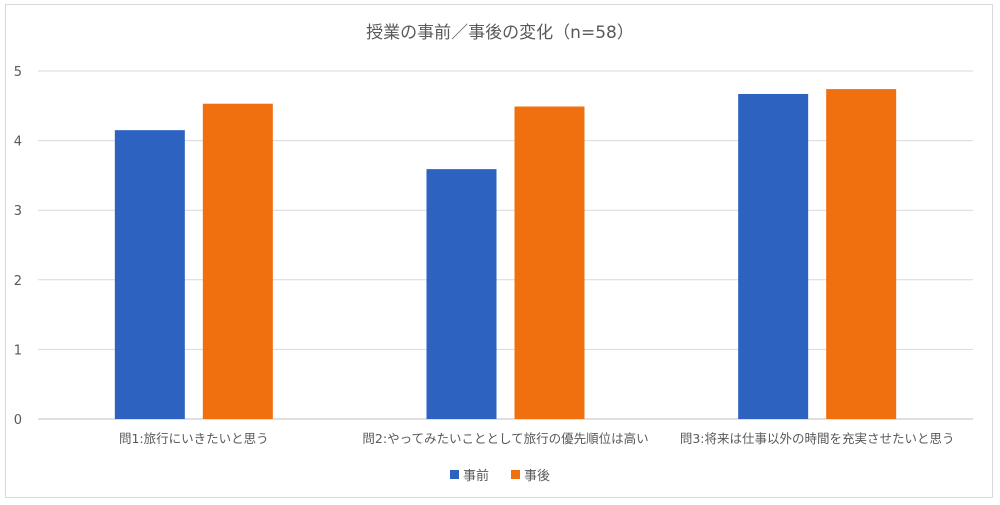 The width and height of the screenshot is (1000, 505). I want to click on legend-swatch-before, so click(454, 474).